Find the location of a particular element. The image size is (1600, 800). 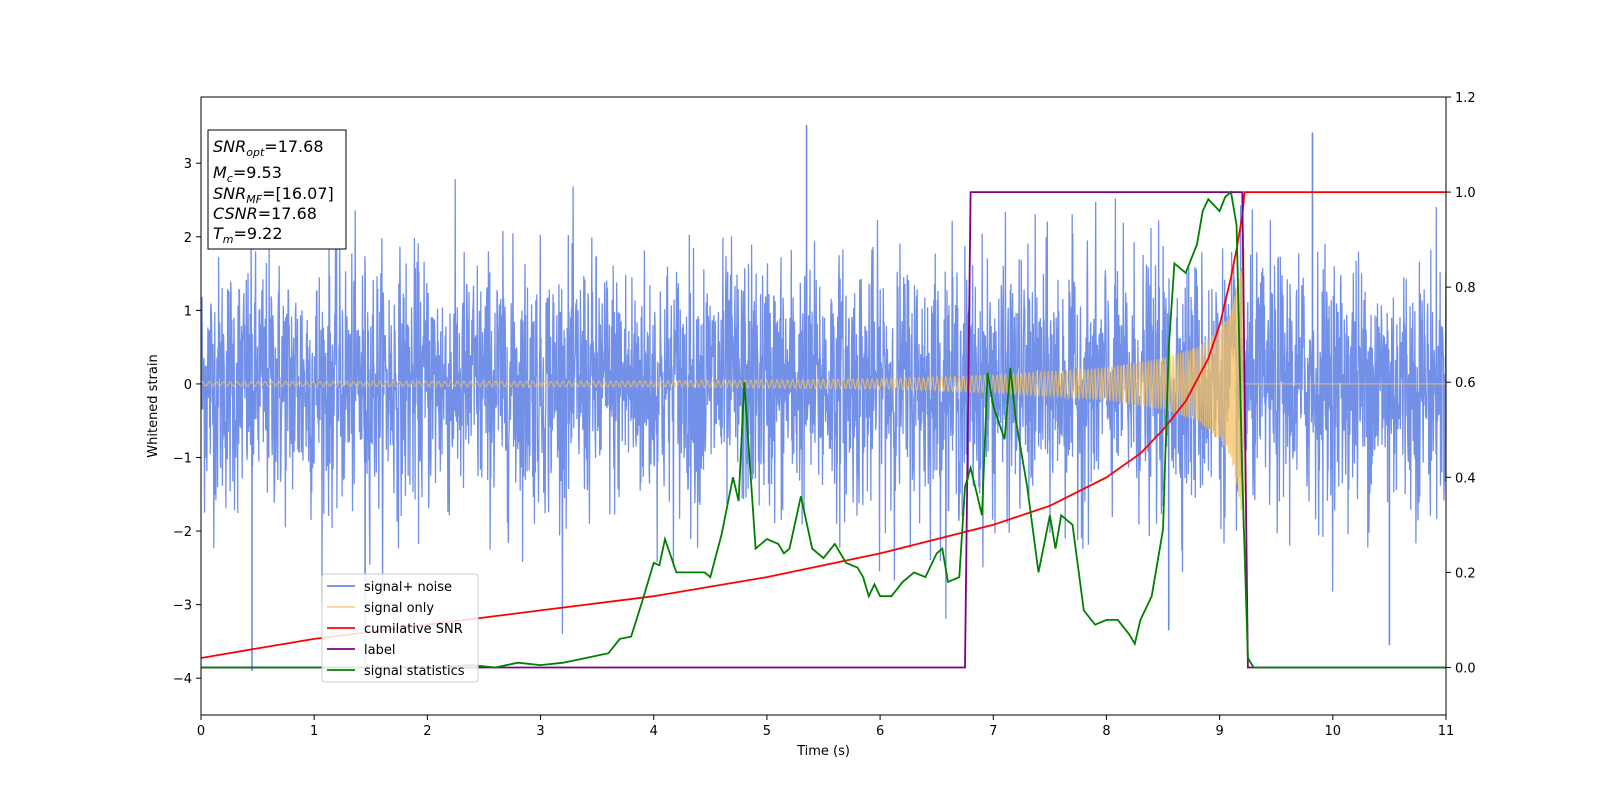

legend-frame is located at coordinates (400, 628).